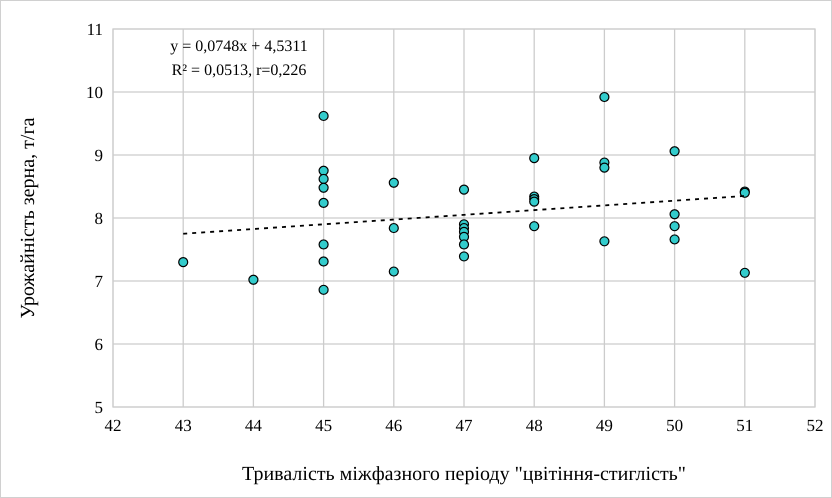  I want to click on y-tick-label: 8, so click(98, 218).